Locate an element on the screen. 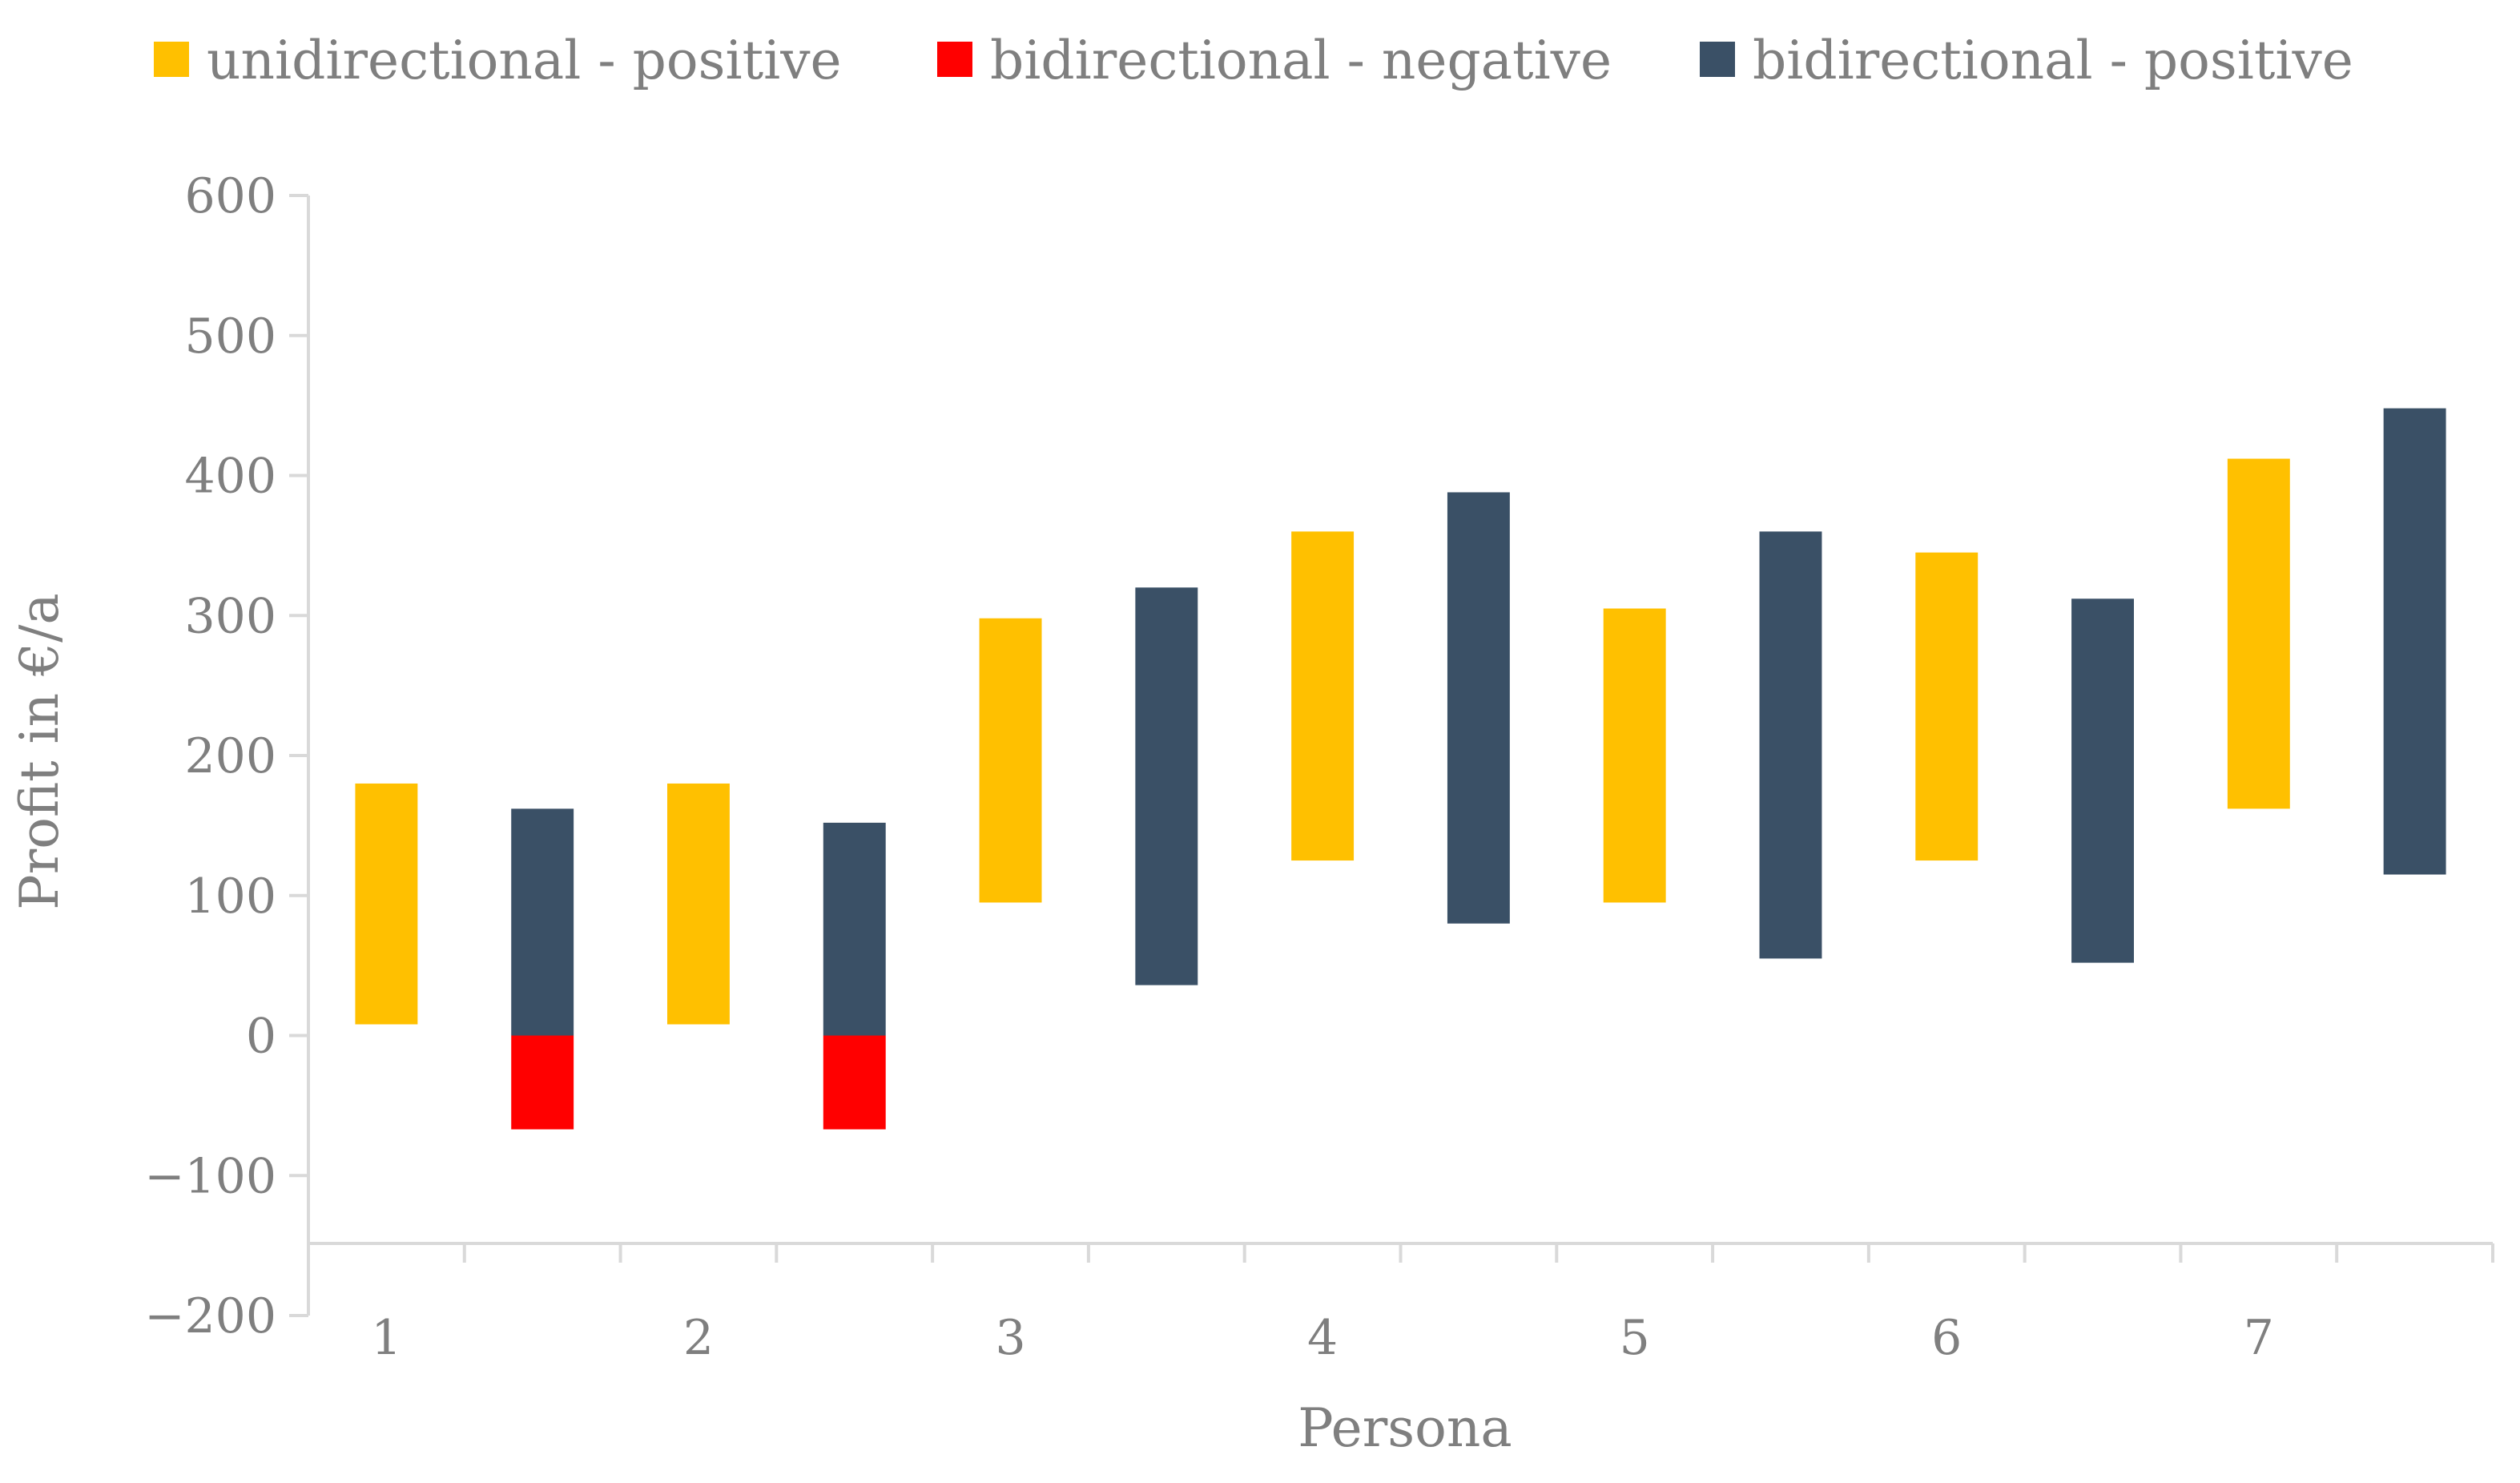  x-tick-label: 1 is located at coordinates (386, 1338).